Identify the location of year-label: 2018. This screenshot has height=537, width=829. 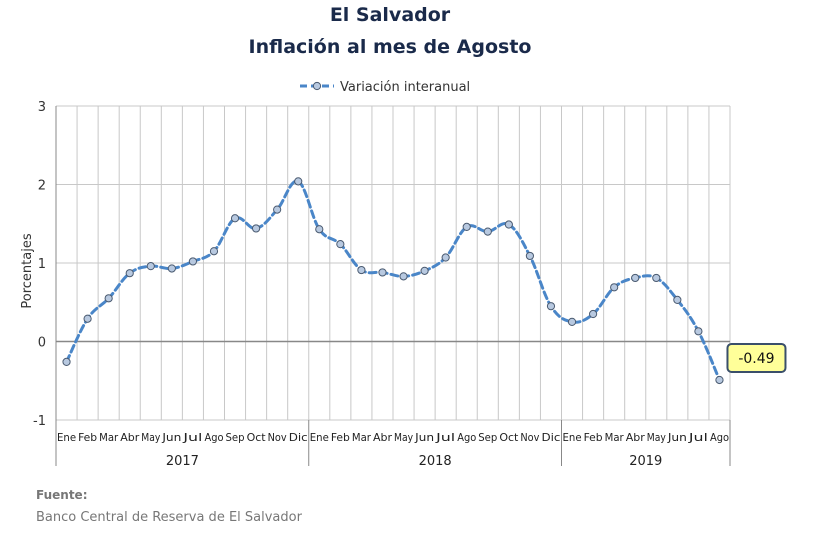
(435, 461).